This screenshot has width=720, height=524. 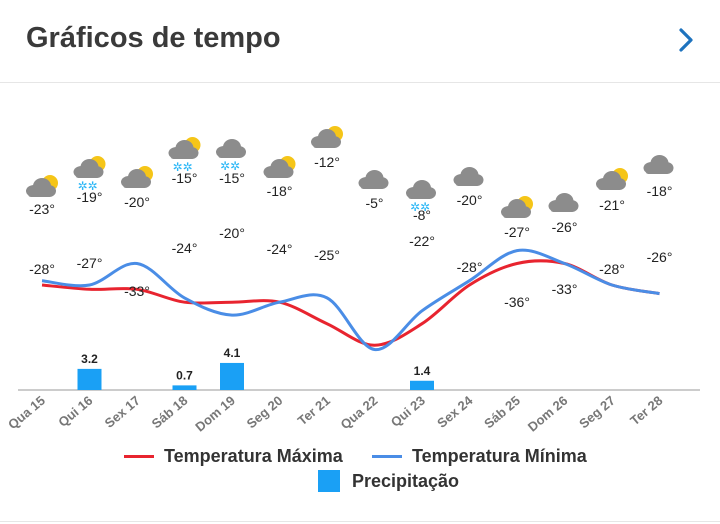 What do you see at coordinates (406, 480) in the screenshot?
I see `legend-precip-label: Precipitação` at bounding box center [406, 480].